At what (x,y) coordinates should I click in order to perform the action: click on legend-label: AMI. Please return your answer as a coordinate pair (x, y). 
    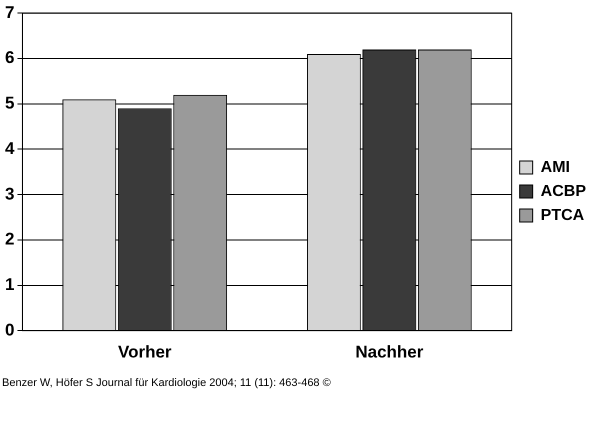
    Looking at the image, I should click on (555, 167).